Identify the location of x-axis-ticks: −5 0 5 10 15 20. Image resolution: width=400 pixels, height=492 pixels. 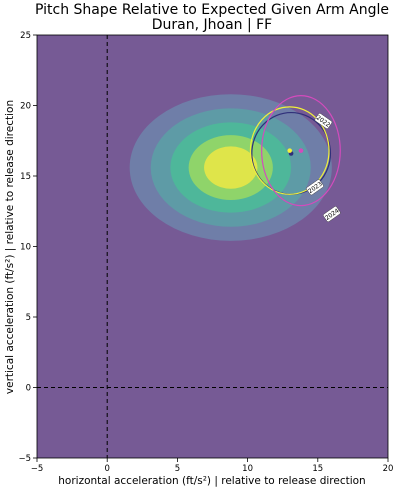
(212, 466).